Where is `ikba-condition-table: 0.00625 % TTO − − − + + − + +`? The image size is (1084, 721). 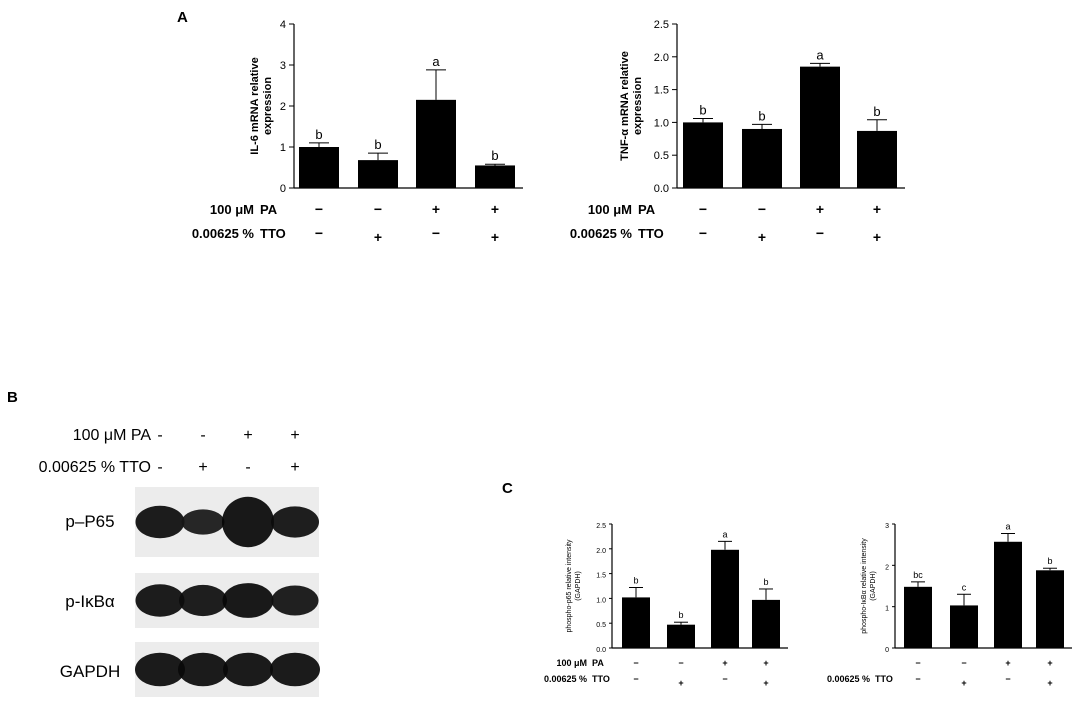 ikba-condition-table: 0.00625 % TTO − − − + + − + + is located at coordinates (940, 673).